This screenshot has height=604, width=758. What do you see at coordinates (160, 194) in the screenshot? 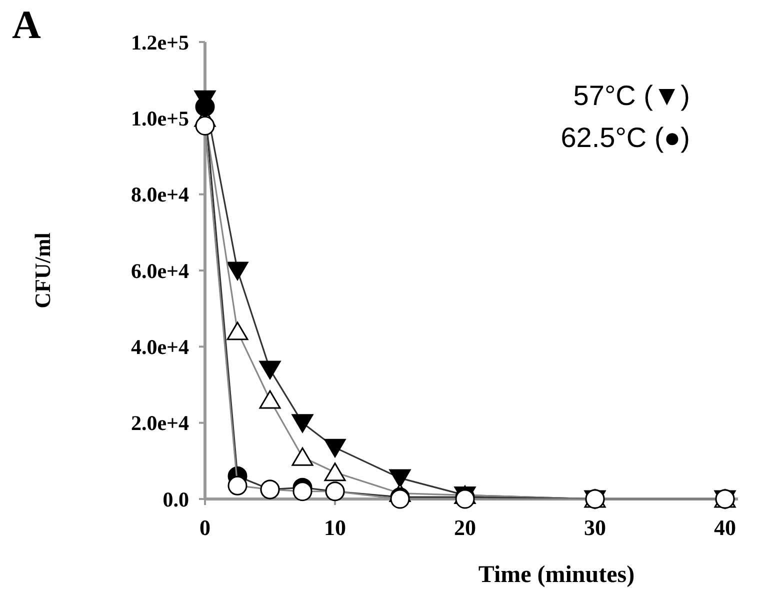
I see `y-tick-label: 8.0e+4` at bounding box center [160, 194].